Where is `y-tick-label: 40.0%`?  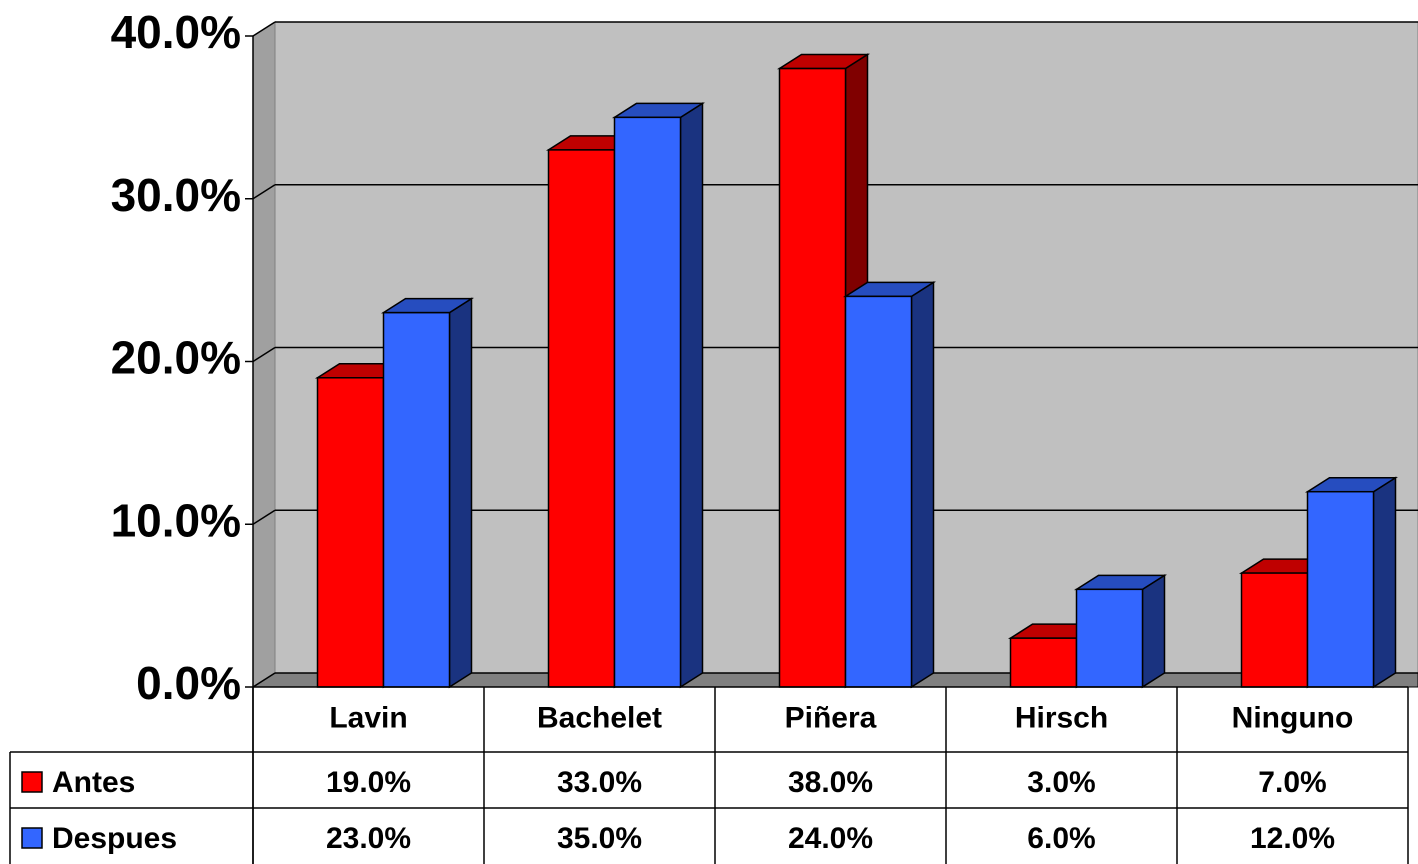 y-tick-label: 40.0% is located at coordinates (176, 32).